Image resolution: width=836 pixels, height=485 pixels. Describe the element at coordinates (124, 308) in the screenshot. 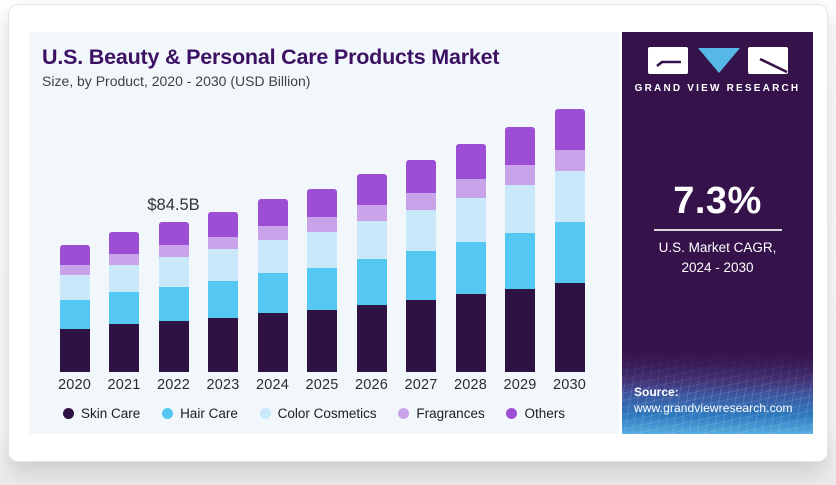

I see `bar-2021-segment-hair-care` at that location.